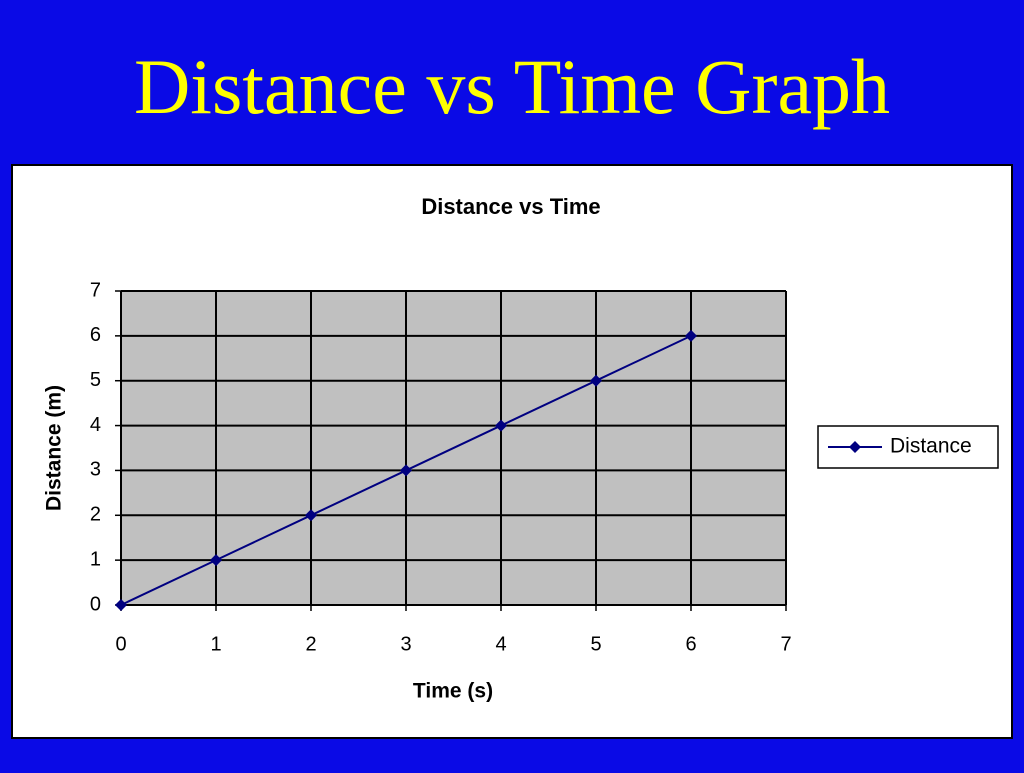 The height and width of the screenshot is (773, 1024). Describe the element at coordinates (405, 644) in the screenshot. I see `x-tick-label: 3` at that location.